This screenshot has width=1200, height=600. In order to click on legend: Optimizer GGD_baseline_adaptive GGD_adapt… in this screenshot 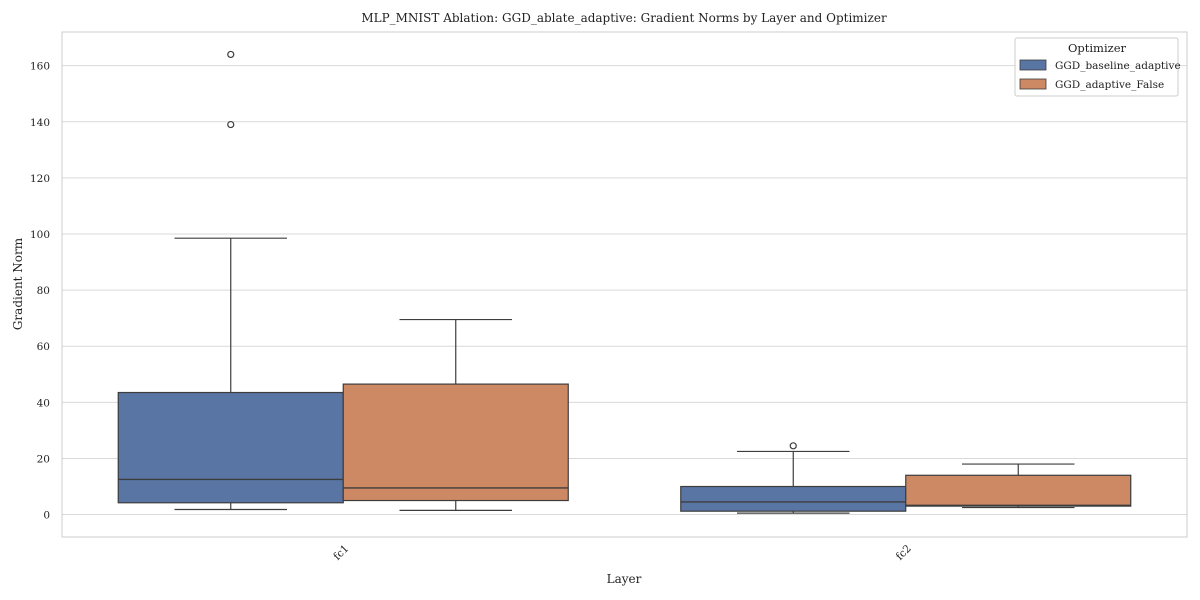, I will do `click(1097, 67)`.